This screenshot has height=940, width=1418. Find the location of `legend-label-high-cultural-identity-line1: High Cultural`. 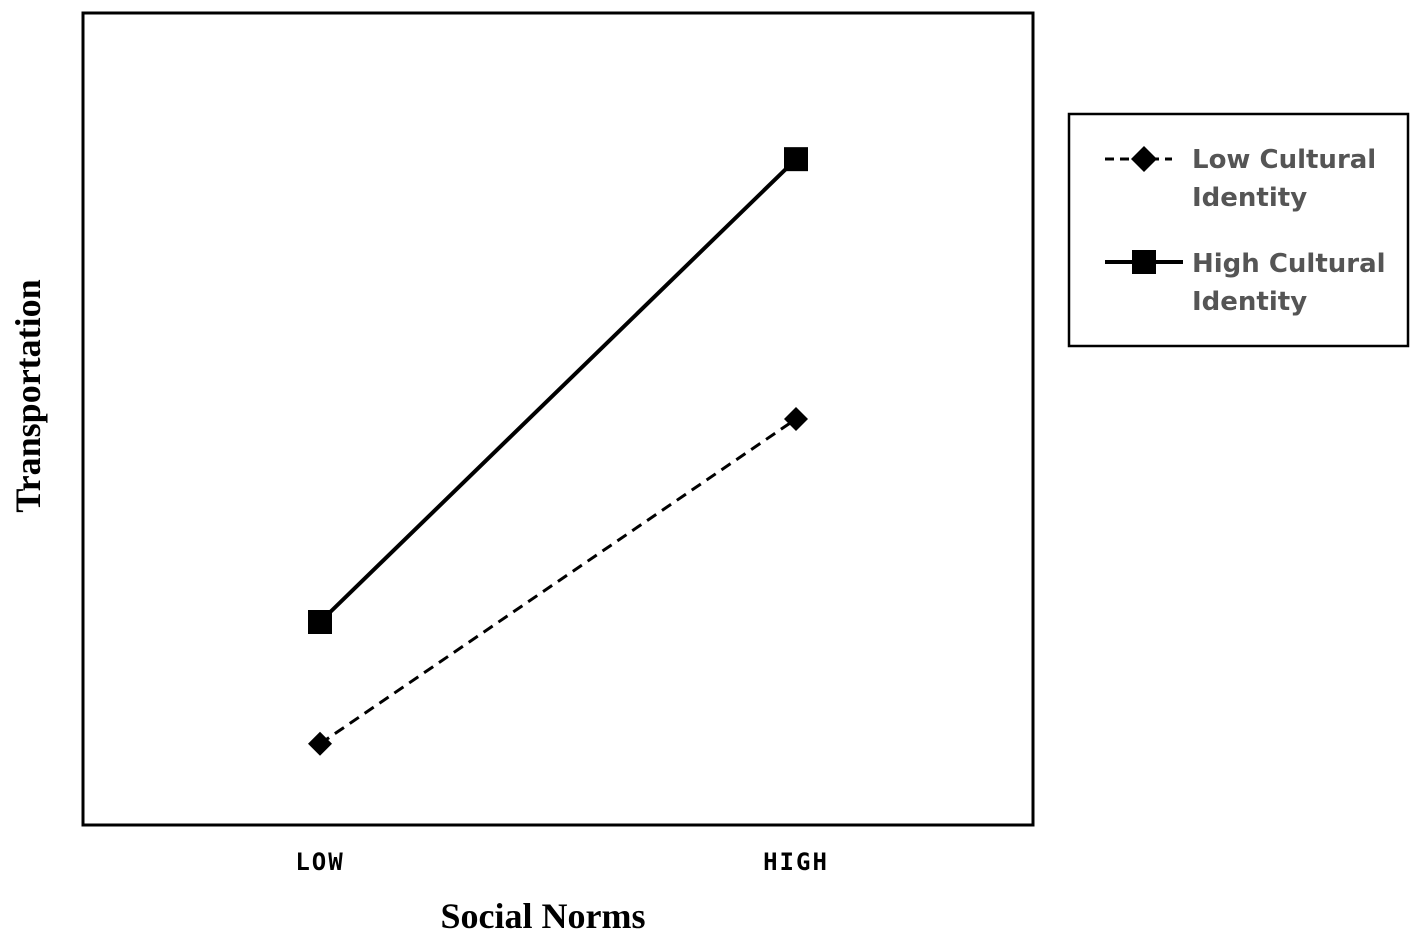

legend-label-high-cultural-identity-line1: High Cultural is located at coordinates (1289, 264).